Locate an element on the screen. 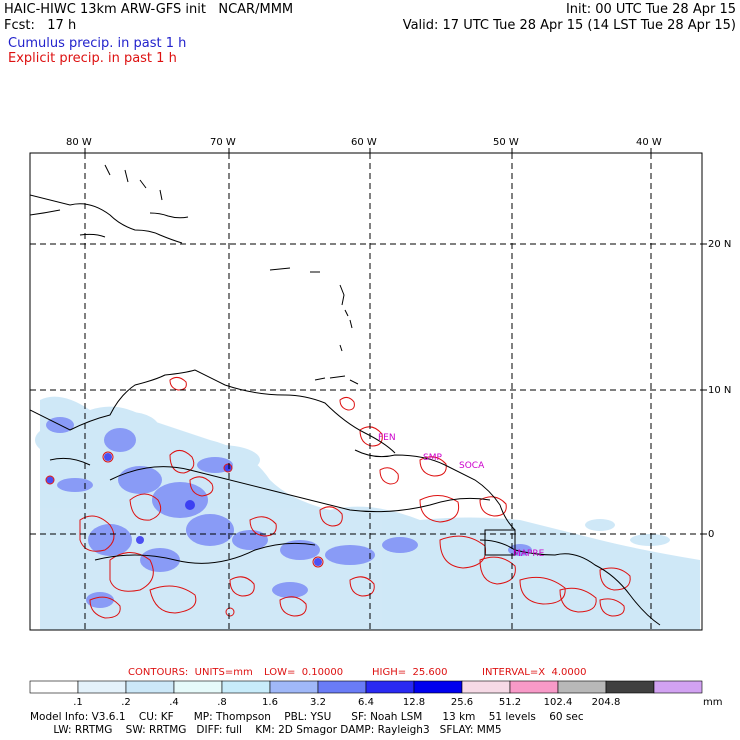 This screenshot has height=740, width=740. station-label: SOCA is located at coordinates (472, 466).